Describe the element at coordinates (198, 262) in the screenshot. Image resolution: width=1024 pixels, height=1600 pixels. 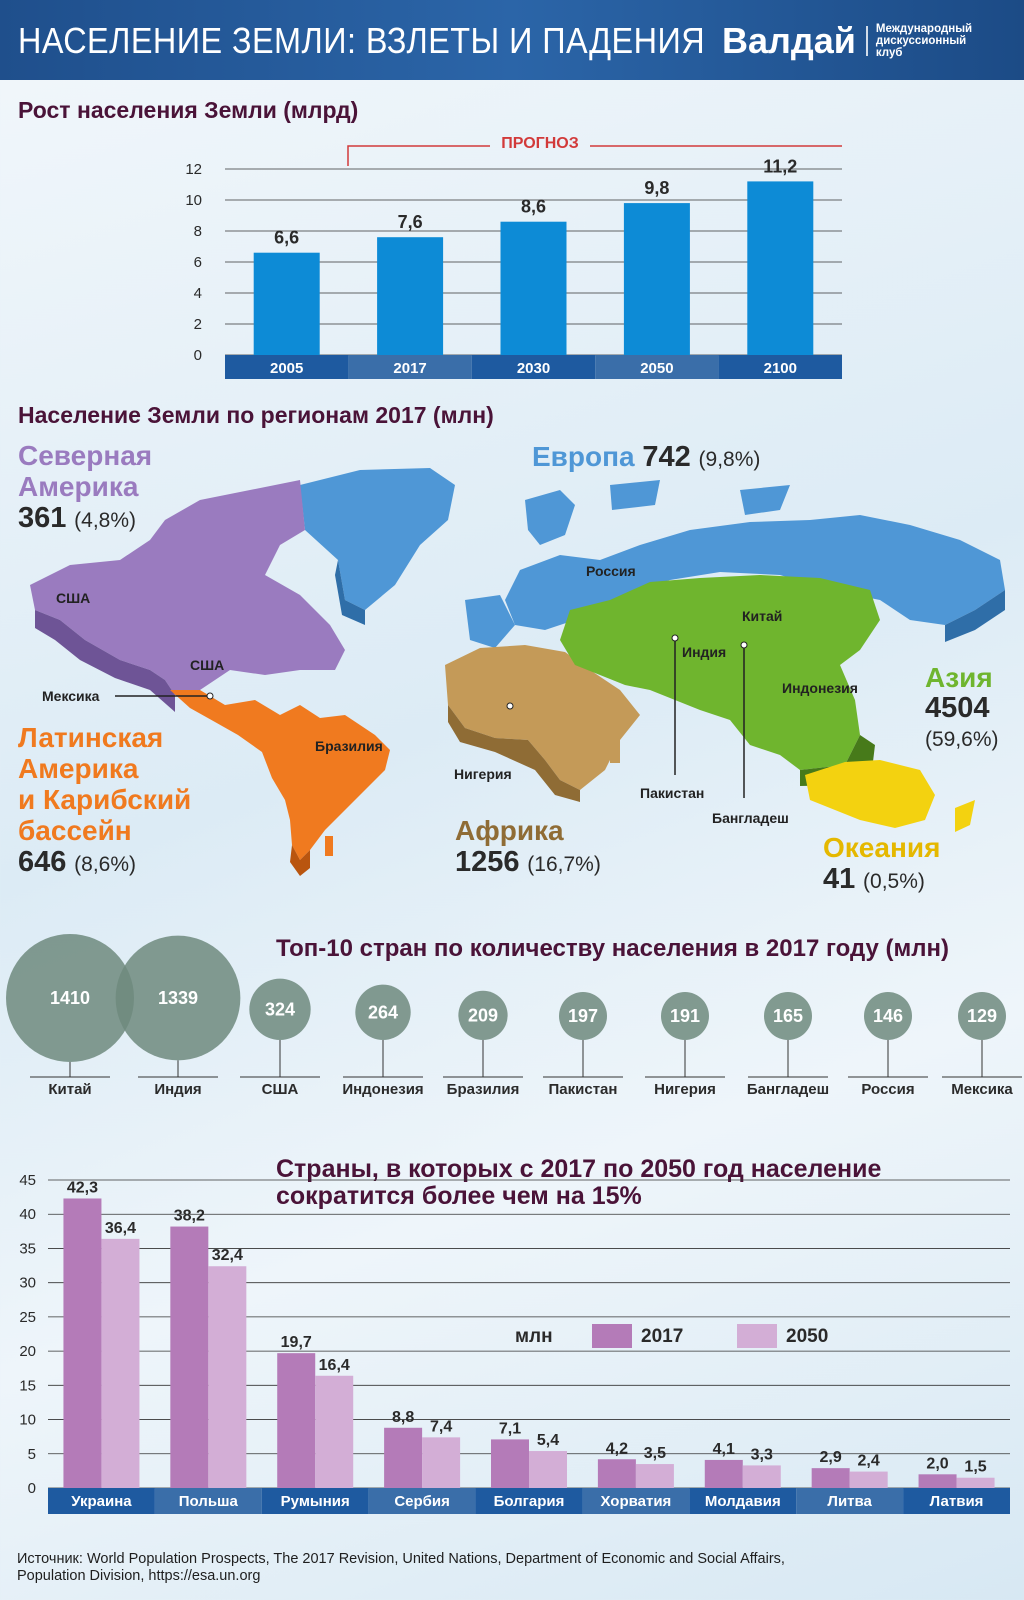
I see `growth-y-tick: 6` at that location.